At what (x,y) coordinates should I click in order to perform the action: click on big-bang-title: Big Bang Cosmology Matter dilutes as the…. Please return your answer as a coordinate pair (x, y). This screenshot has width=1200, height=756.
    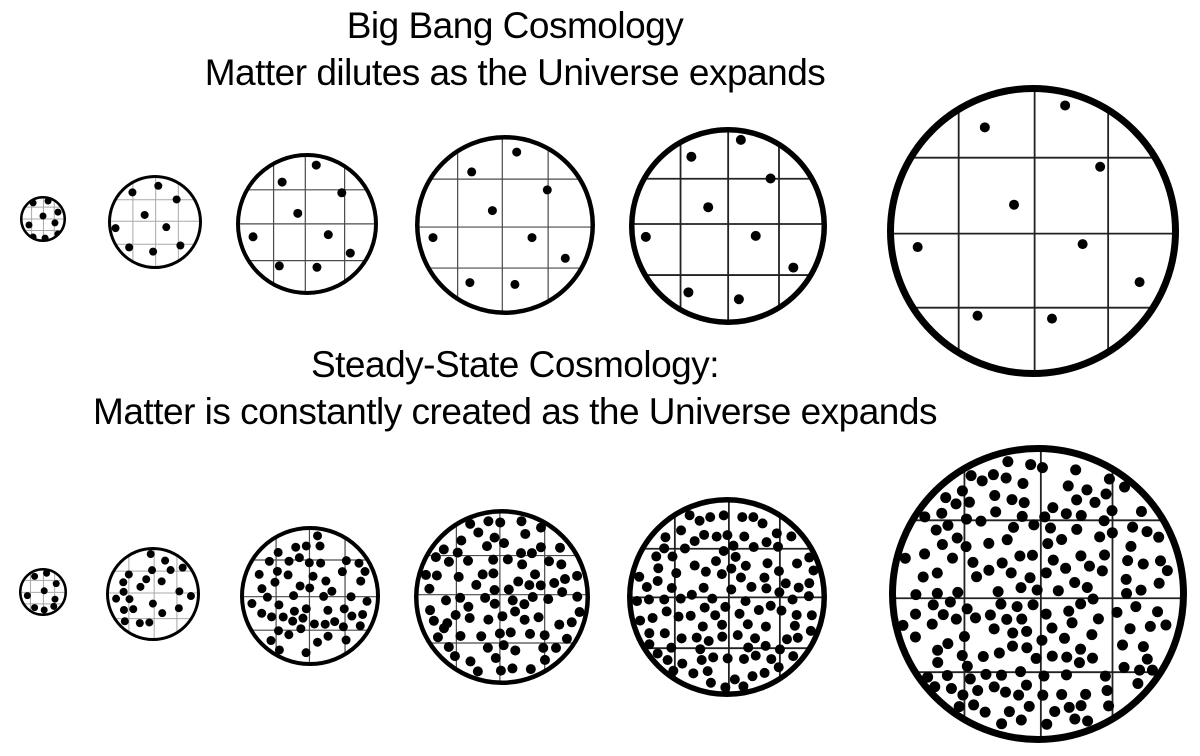
    Looking at the image, I should click on (515, 49).